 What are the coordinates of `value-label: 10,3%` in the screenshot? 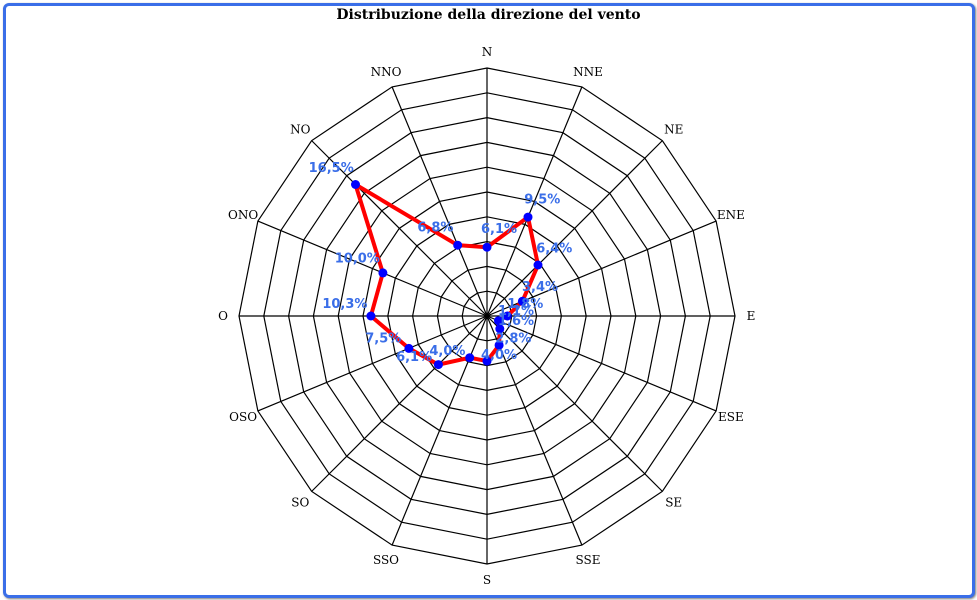 It's located at (344, 304).